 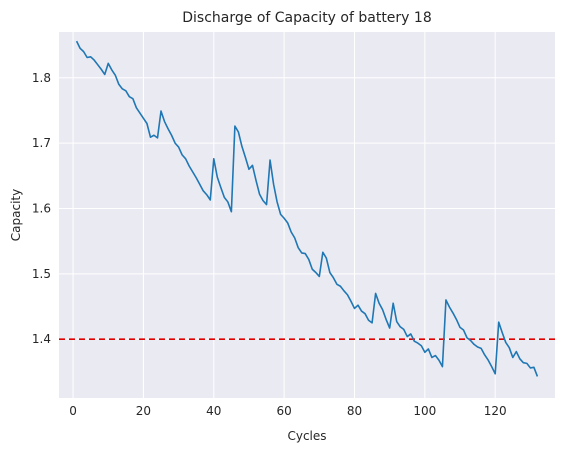 What do you see at coordinates (16, 215) in the screenshot?
I see `y-axis-label: Capacity` at bounding box center [16, 215].